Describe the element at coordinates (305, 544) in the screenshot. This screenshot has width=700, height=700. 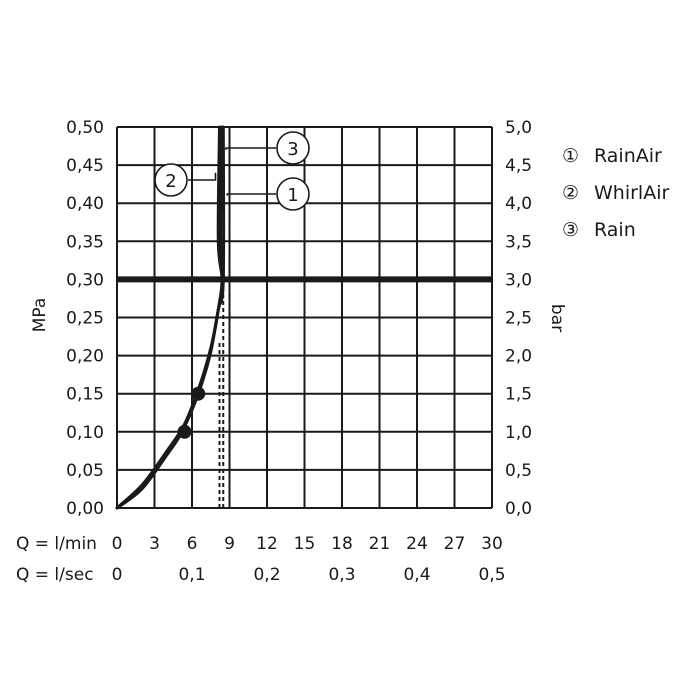
I see `x-tick-label: 15` at that location.